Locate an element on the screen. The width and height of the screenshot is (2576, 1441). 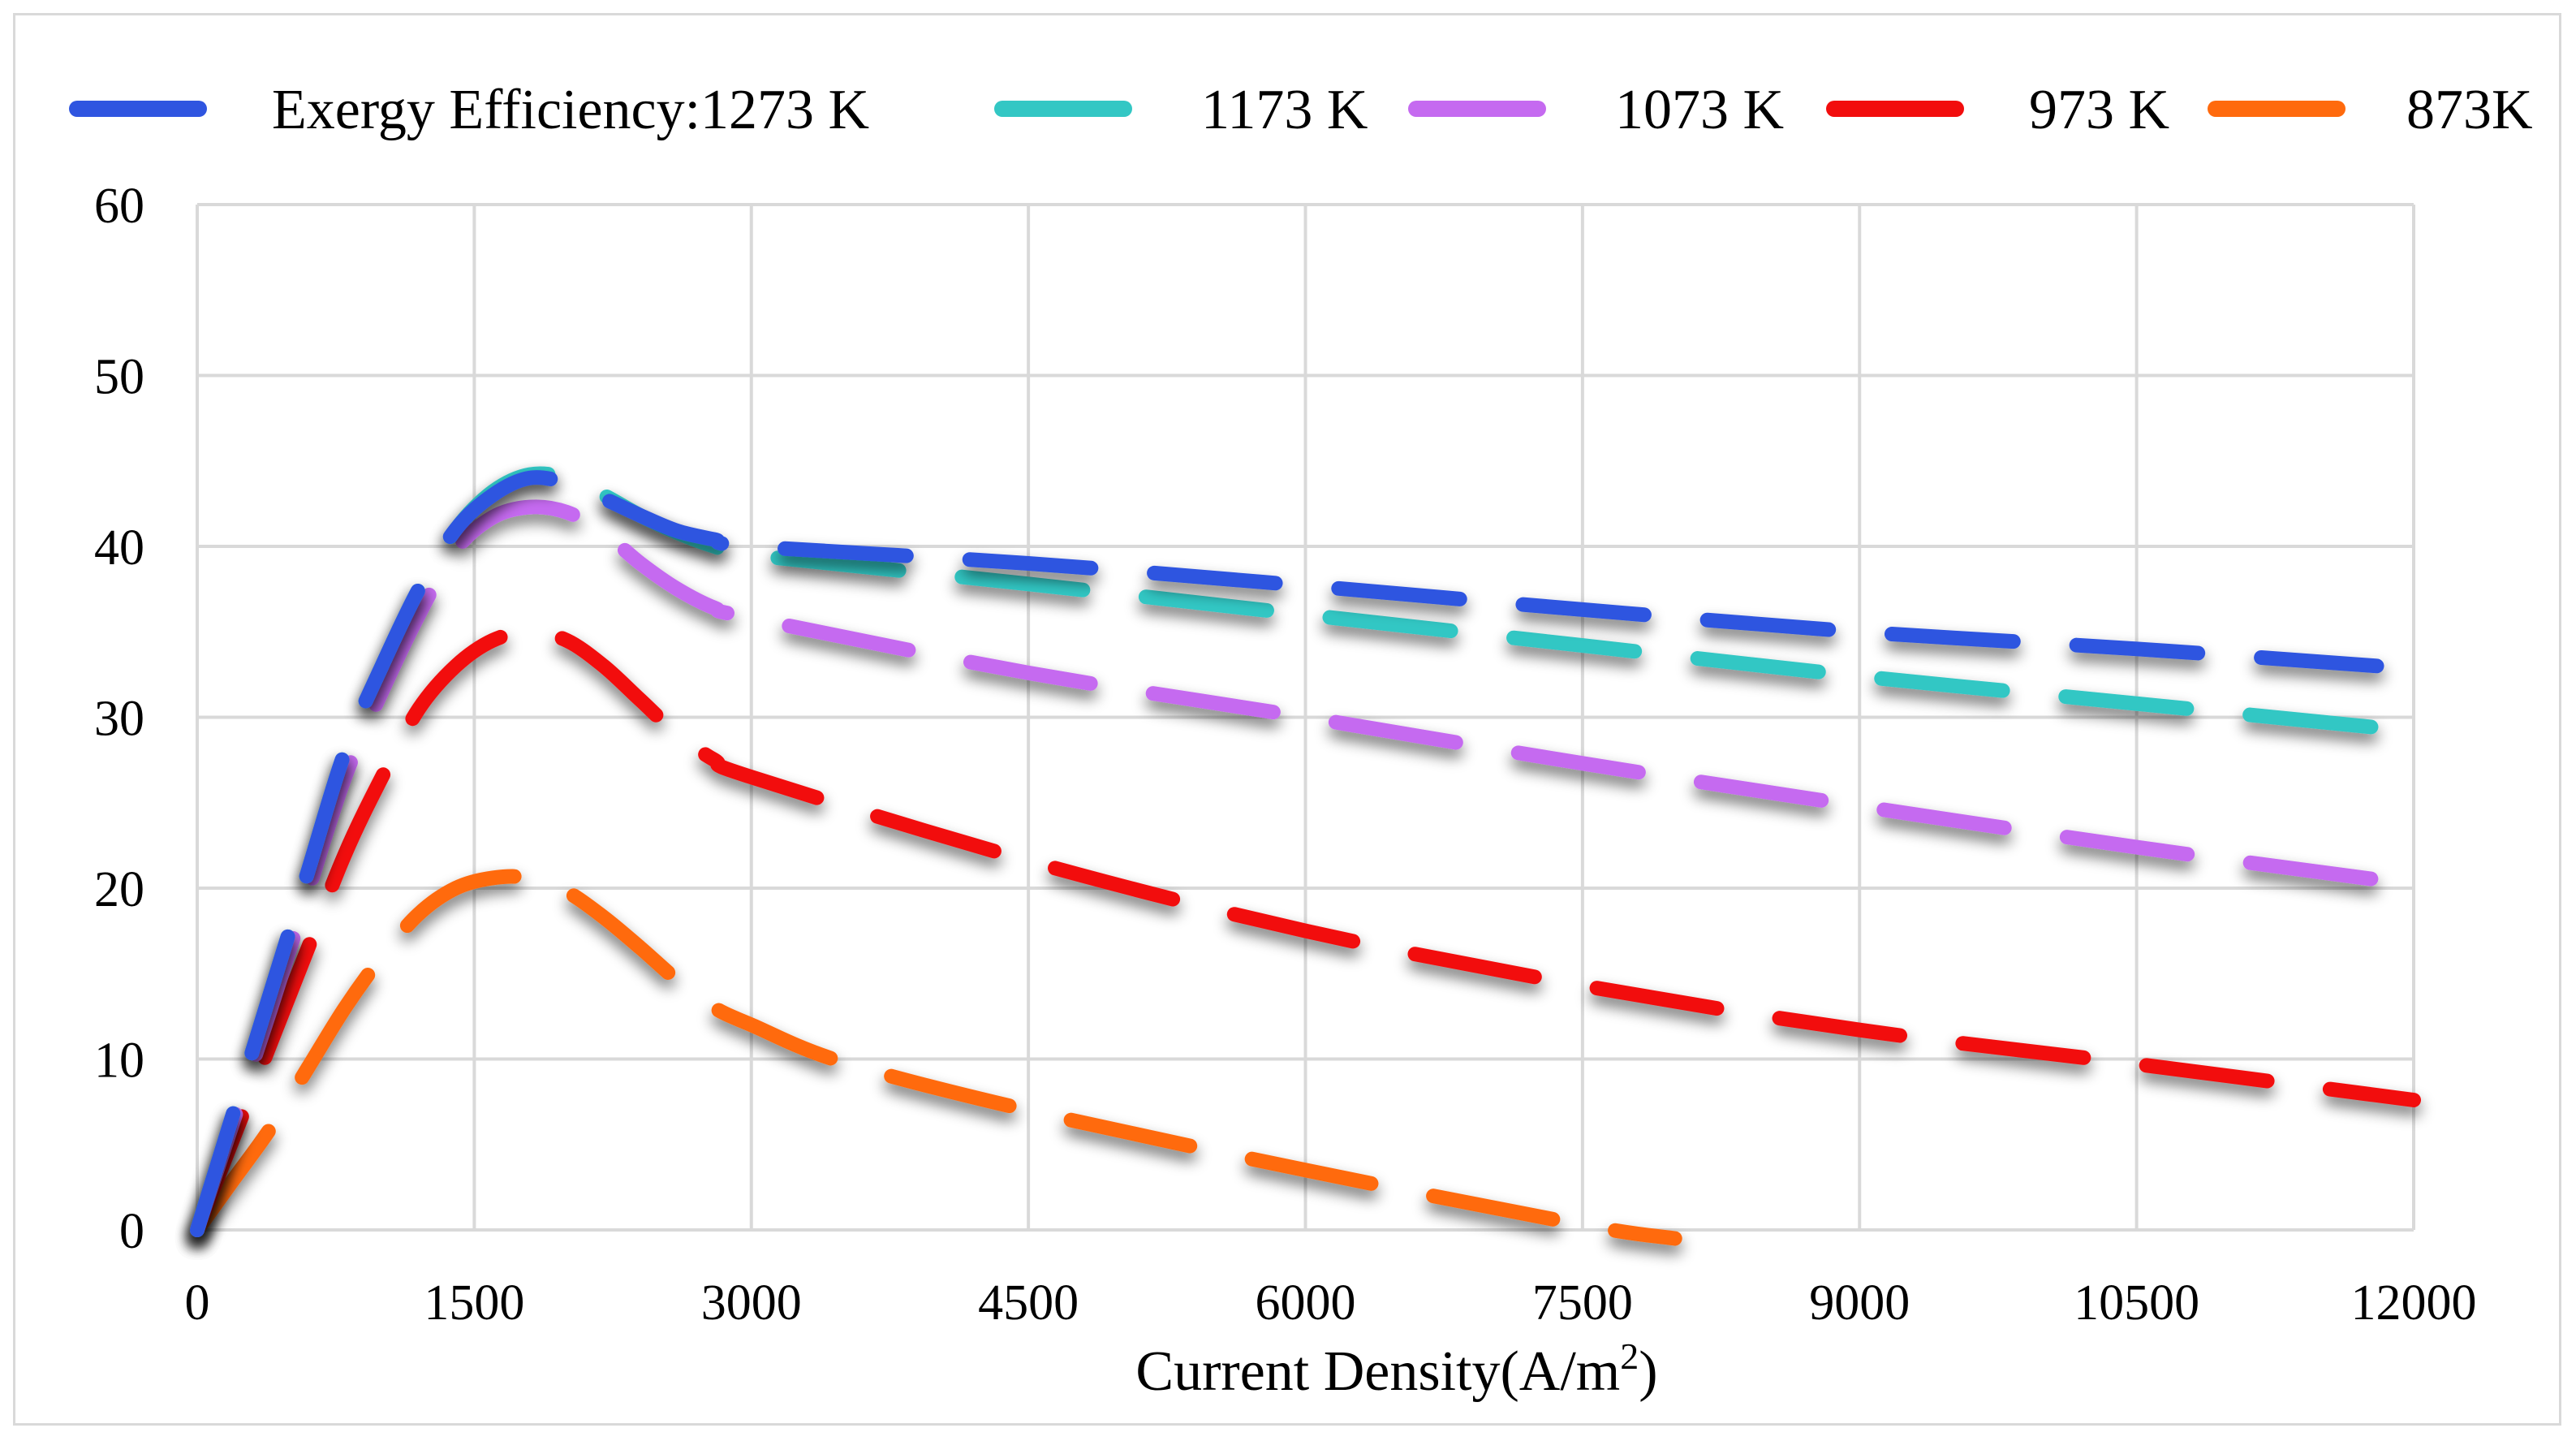
y-tick-label-0: 0 is located at coordinates (132, 1231).